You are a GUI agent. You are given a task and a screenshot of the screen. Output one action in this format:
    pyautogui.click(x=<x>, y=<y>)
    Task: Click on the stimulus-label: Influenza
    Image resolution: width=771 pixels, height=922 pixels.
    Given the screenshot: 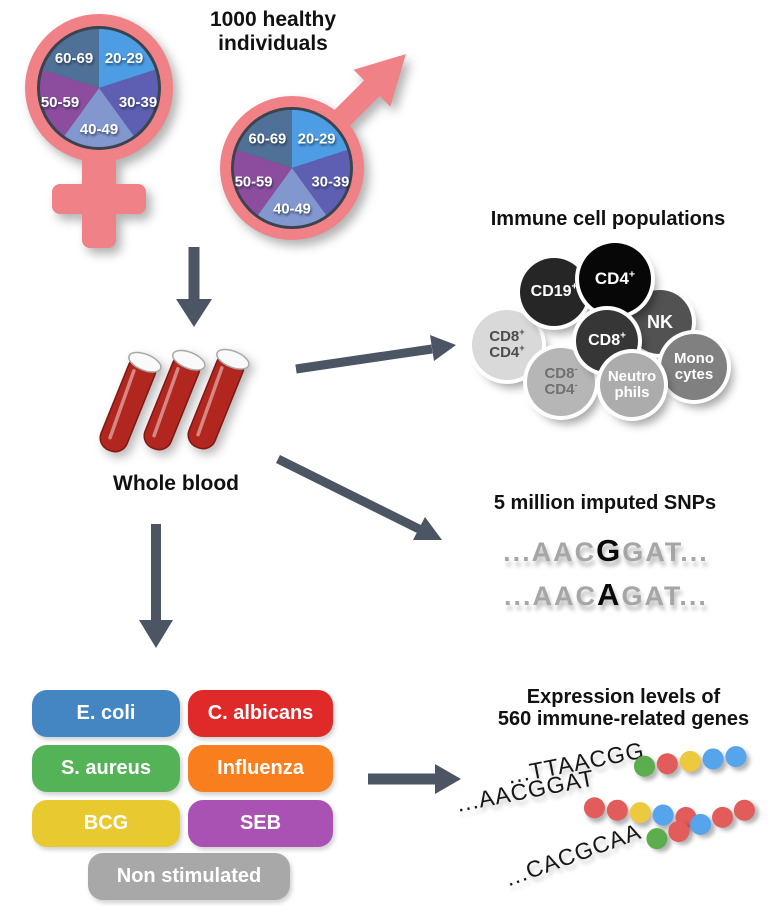 What is the action you would take?
    pyautogui.click(x=260, y=768)
    